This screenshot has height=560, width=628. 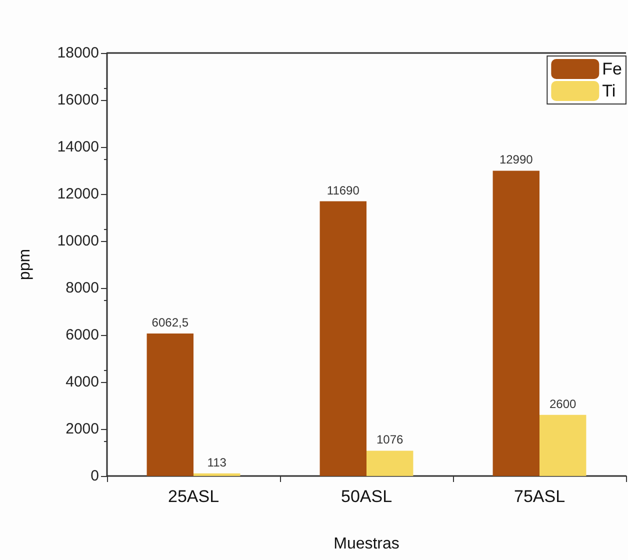 What do you see at coordinates (170, 323) in the screenshot?
I see `data-label: 6062,5` at bounding box center [170, 323].